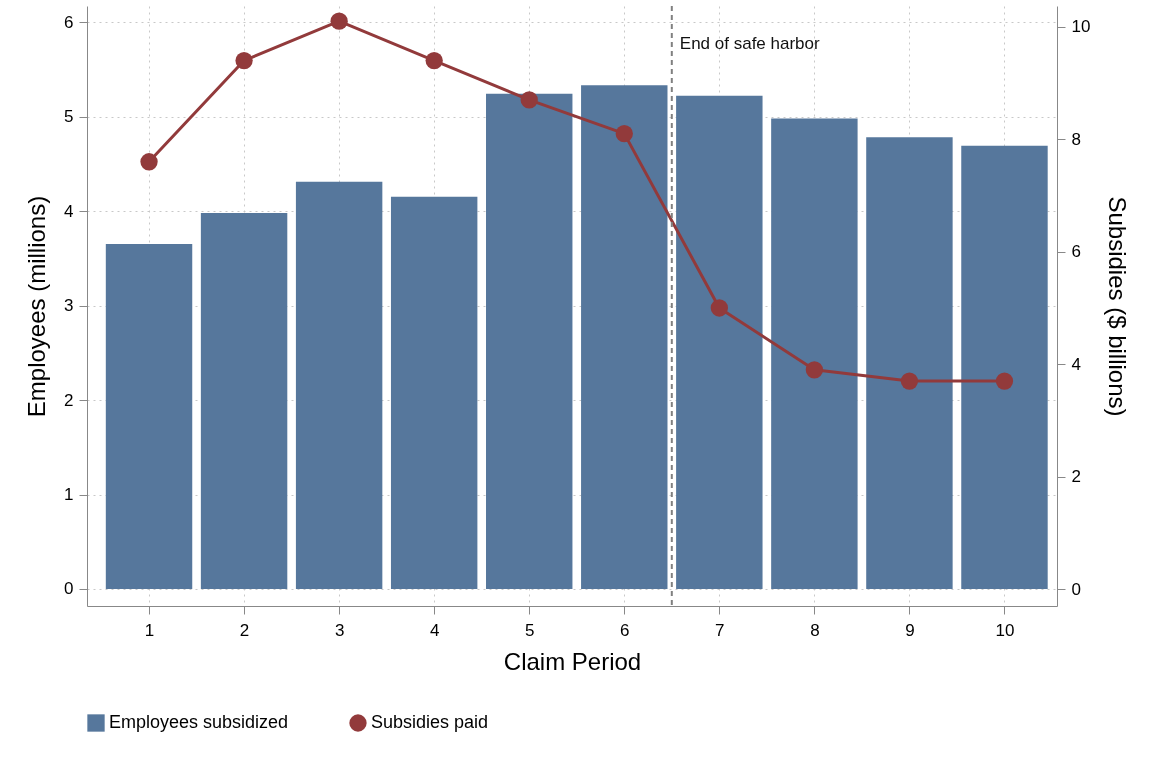 The image size is (1173, 759). What do you see at coordinates (750, 43) in the screenshot?
I see `ref-line-label: End of safe harbor` at bounding box center [750, 43].